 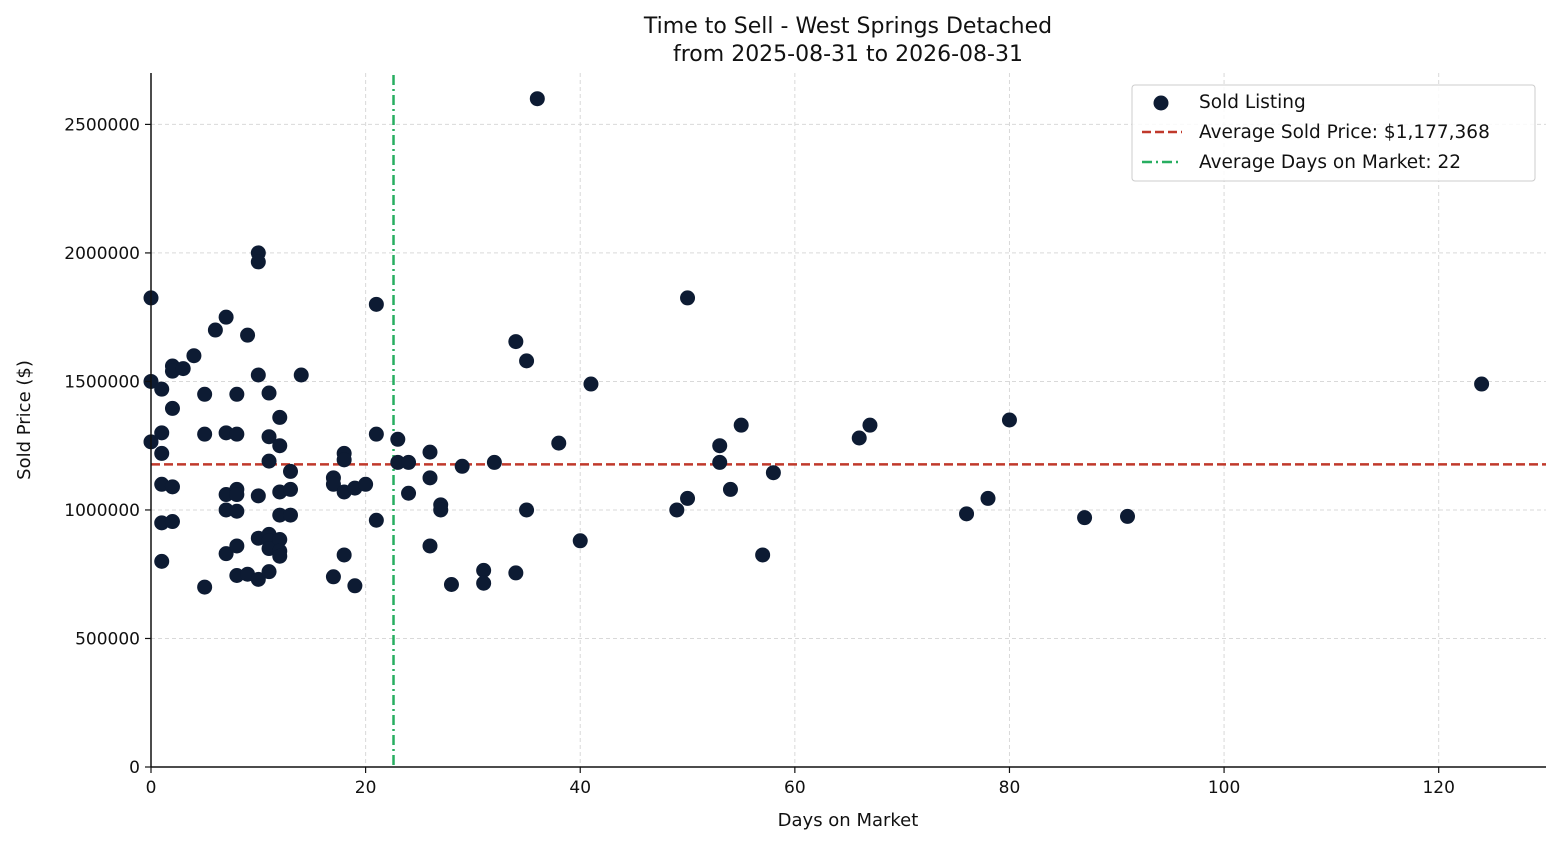 What do you see at coordinates (1252, 102) in the screenshot?
I see `legend-label-sold-listing: Sold Listing` at bounding box center [1252, 102].